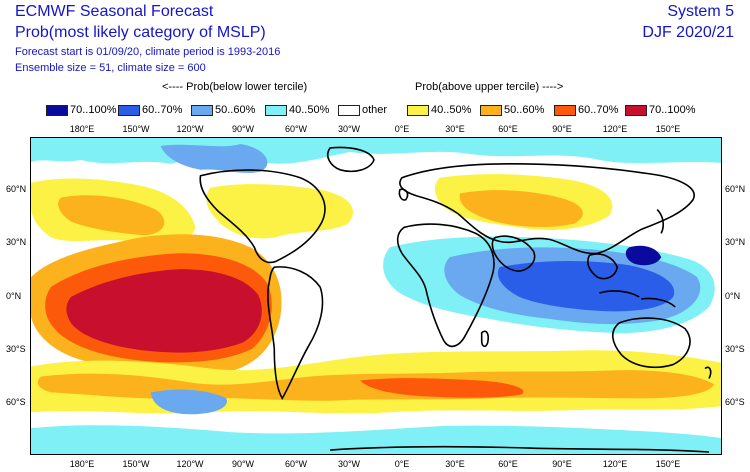 The height and width of the screenshot is (472, 750). I want to click on lon-label-top: 30°W, so click(349, 129).